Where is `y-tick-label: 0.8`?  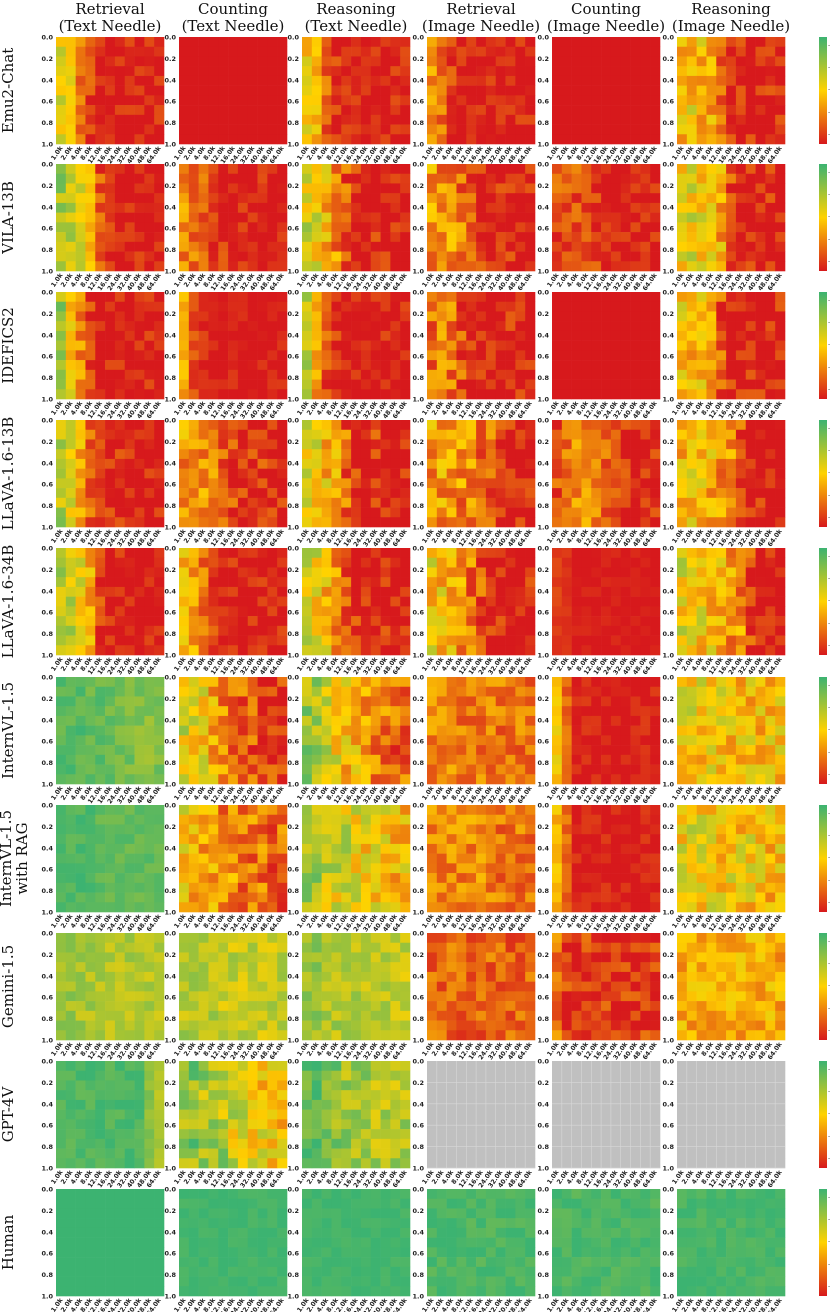
y-tick-label: 0.8 is located at coordinates (293, 378).